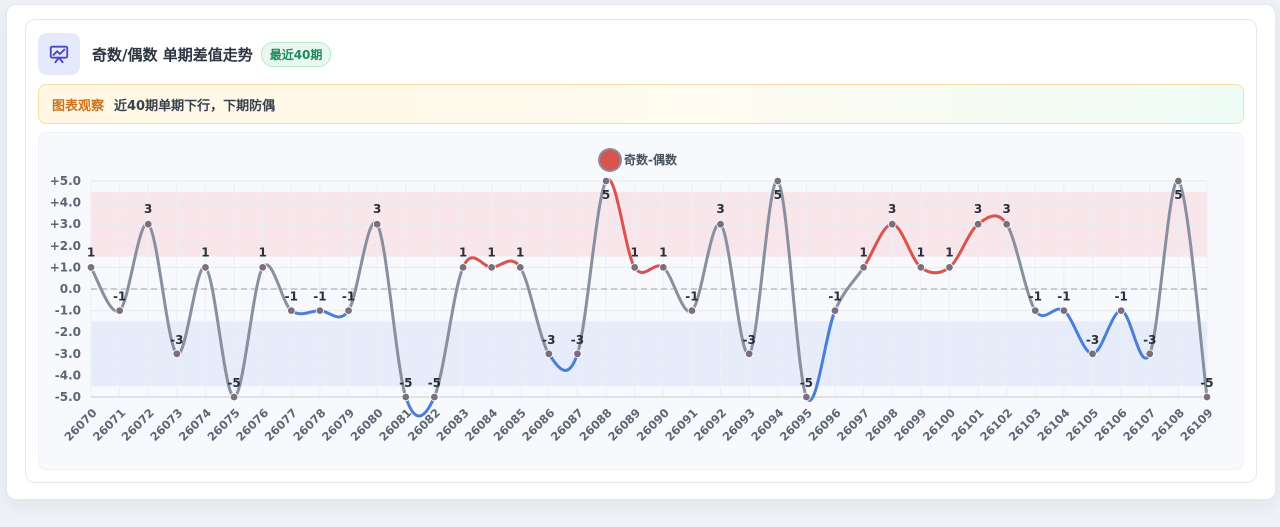 The height and width of the screenshot is (527, 1280). What do you see at coordinates (1196, 425) in the screenshot?
I see `x-tick-label: 26109` at bounding box center [1196, 425].